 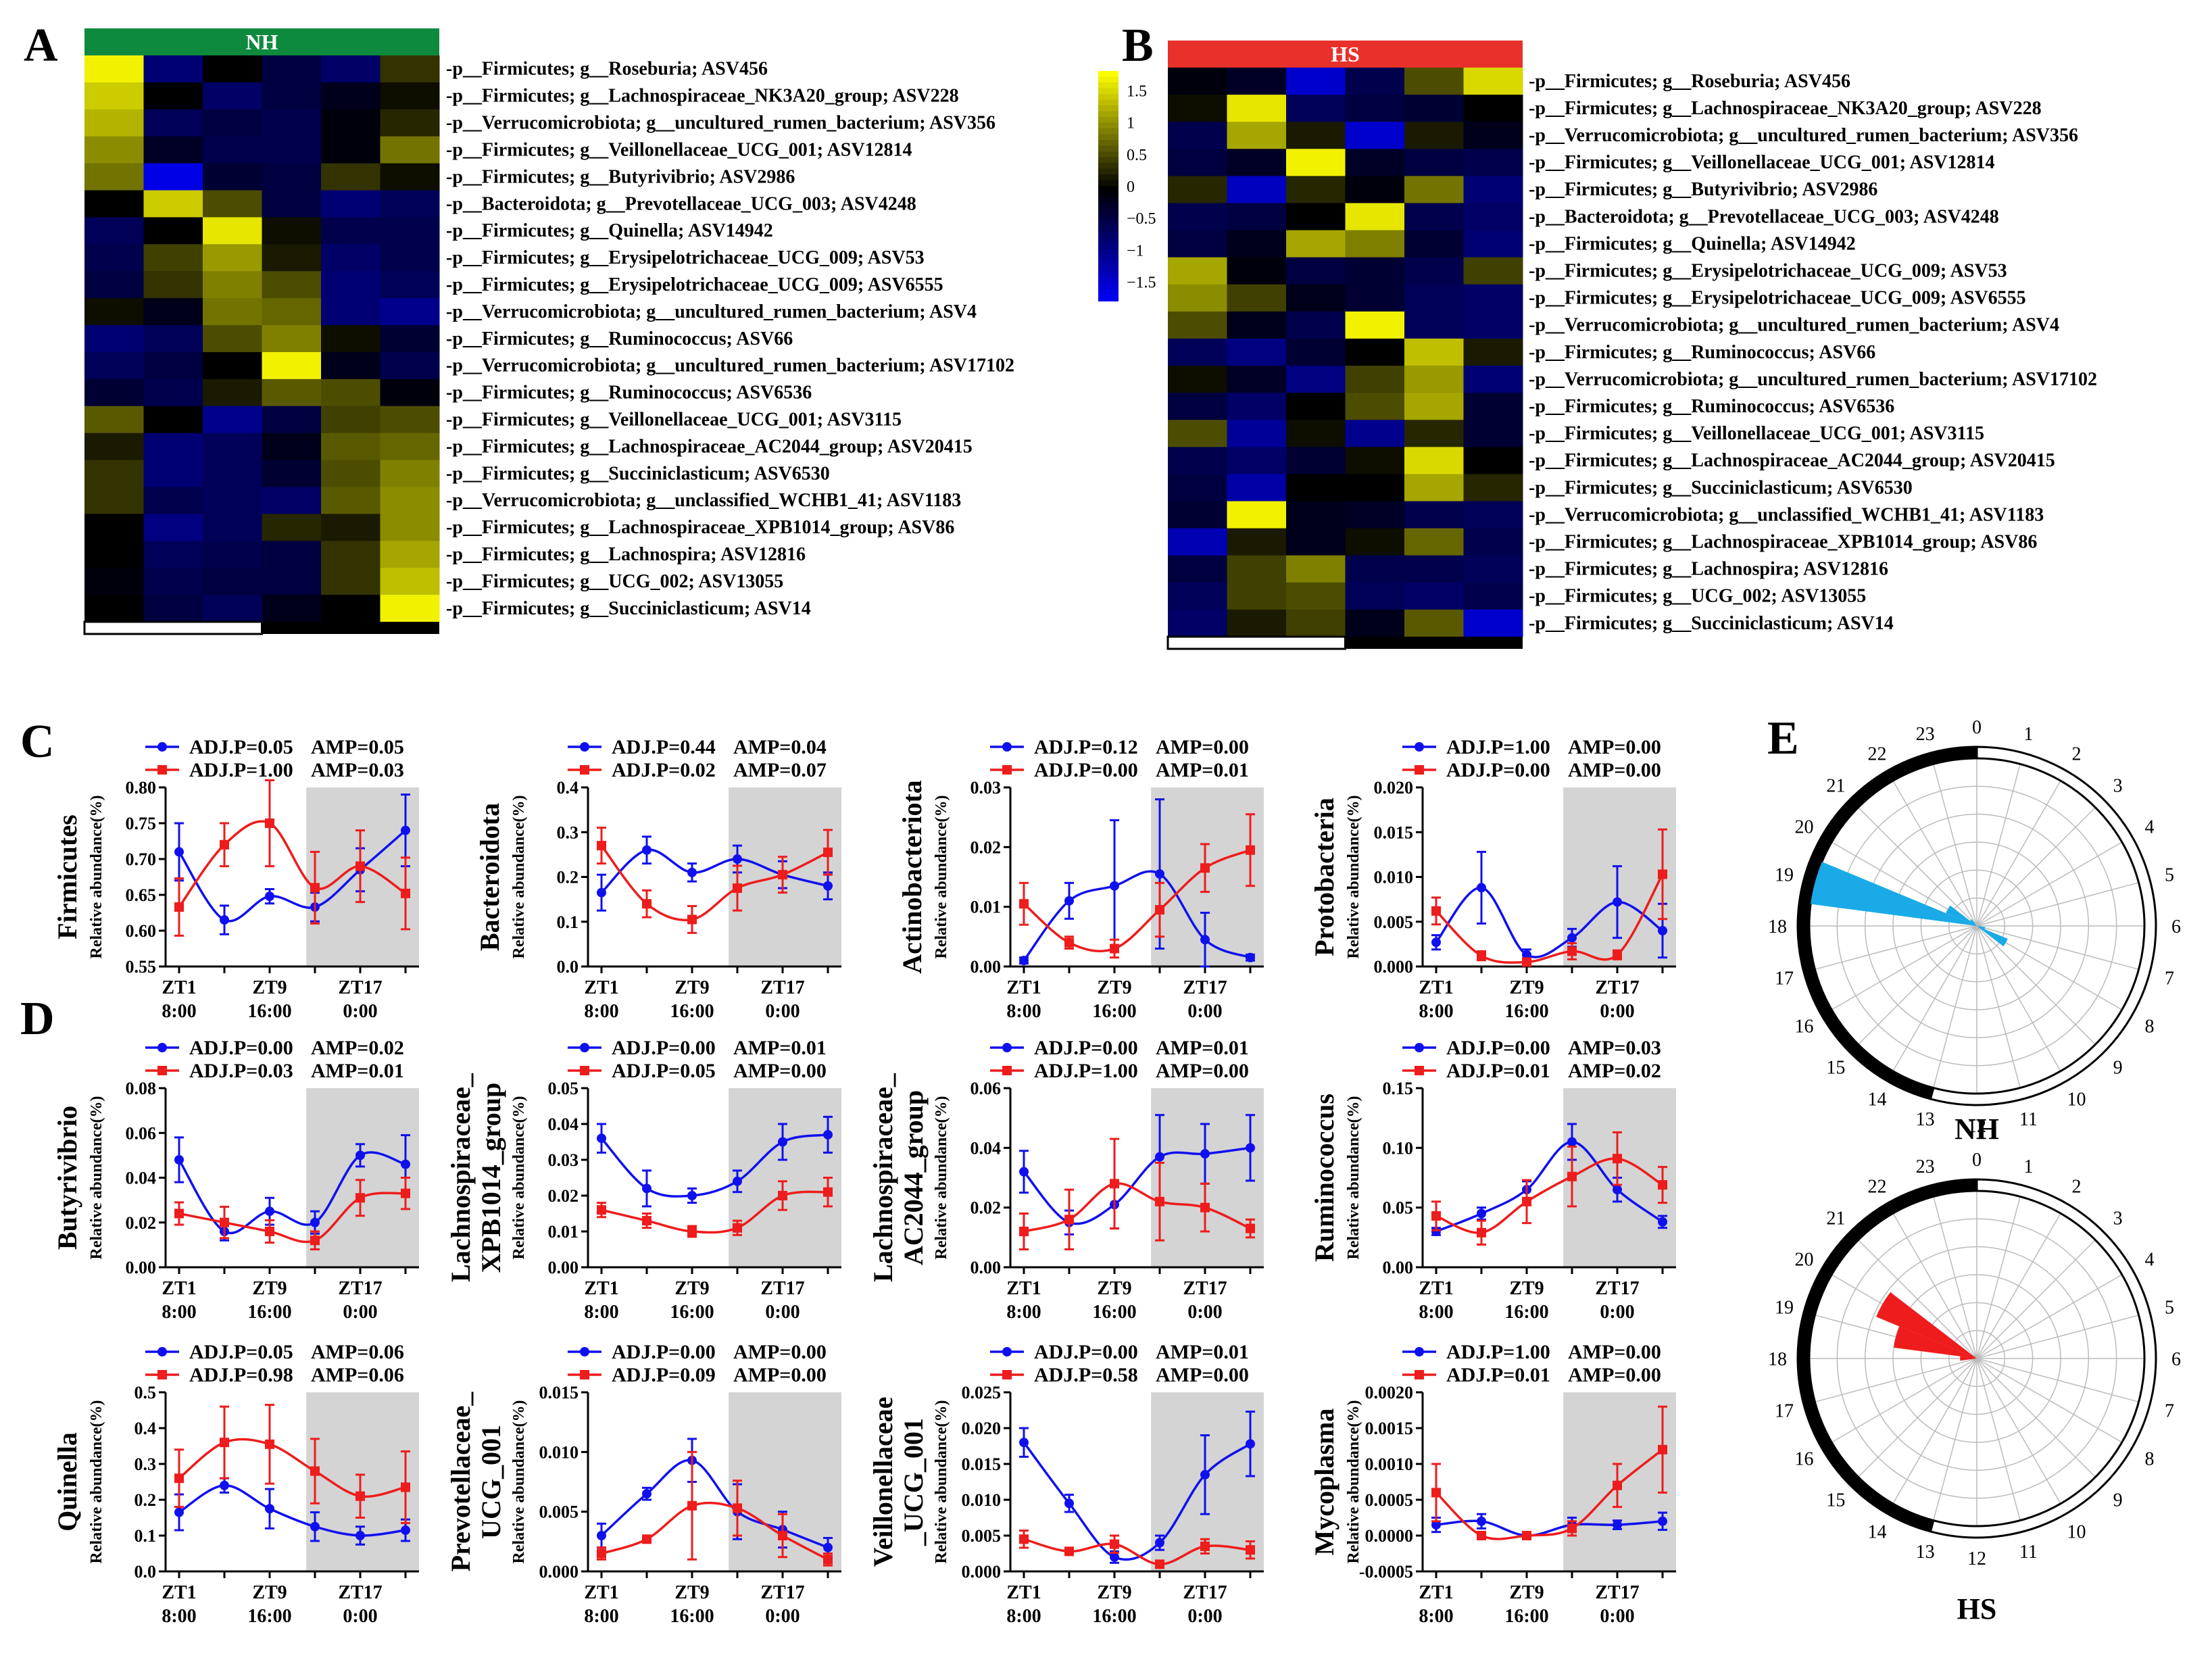 What do you see at coordinates (986, 907) in the screenshot?
I see `y-tick-label: 0.01` at bounding box center [986, 907].